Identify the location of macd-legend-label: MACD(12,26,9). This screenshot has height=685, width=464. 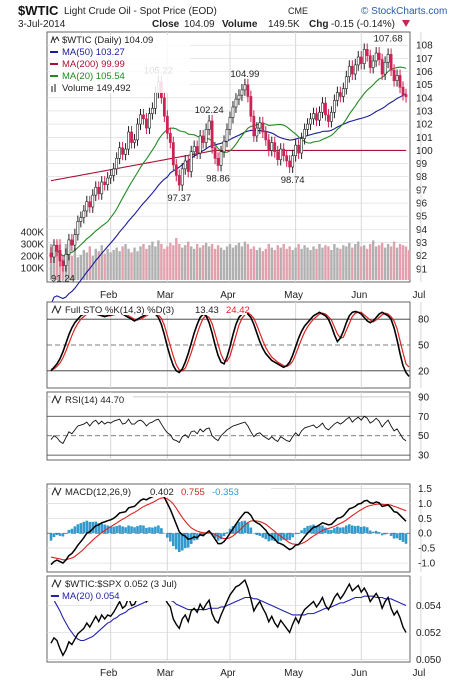
(98, 492).